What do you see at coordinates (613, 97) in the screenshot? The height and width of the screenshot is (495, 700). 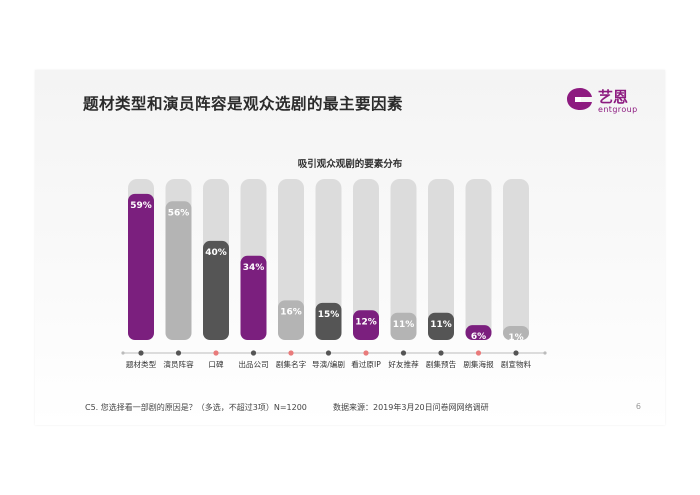 I see `logo-text-cn: 艺恩` at bounding box center [613, 97].